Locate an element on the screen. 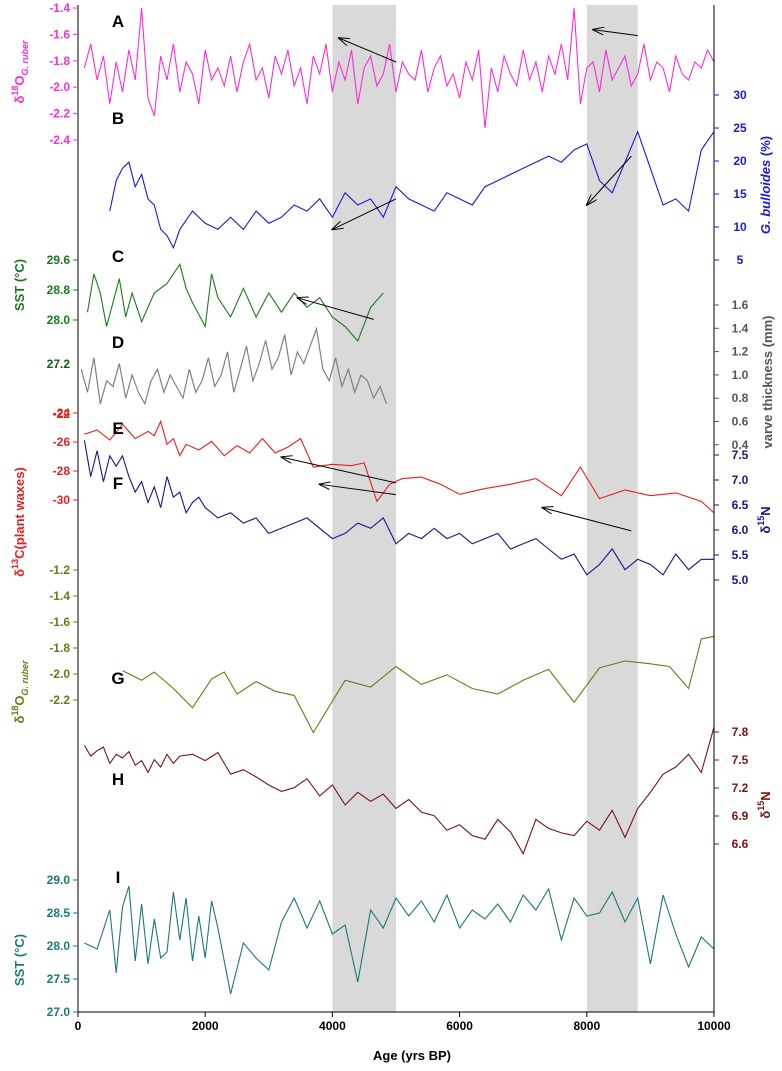 This screenshot has width=782, height=1071. y-tick-label-H: 7.5 is located at coordinates (740, 760).